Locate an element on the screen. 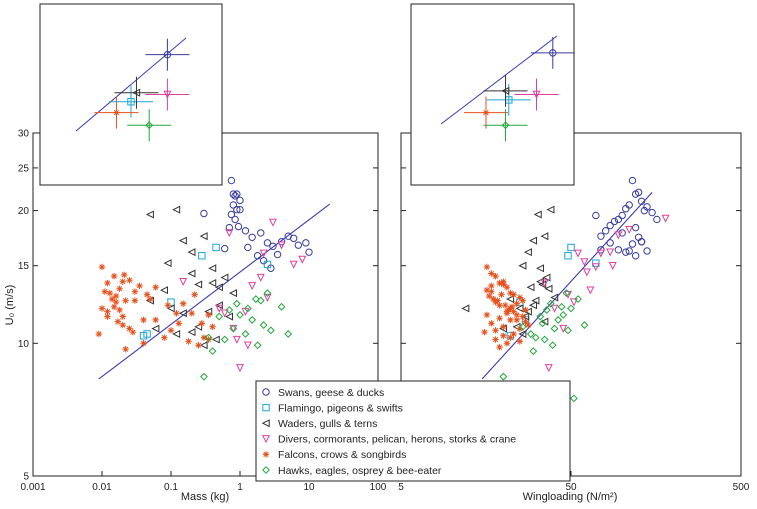 The image size is (757, 509). legend-box is located at coordinates (413, 431).